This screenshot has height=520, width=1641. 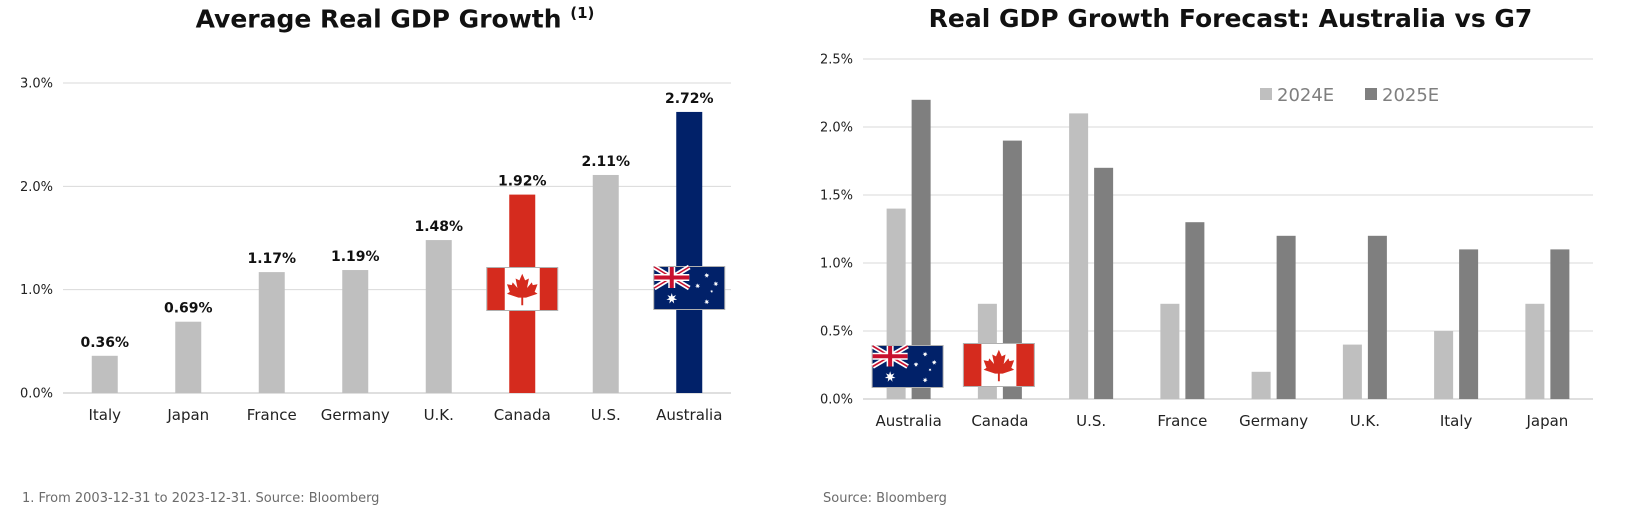 What do you see at coordinates (438, 316) in the screenshot?
I see `bar-uk` at bounding box center [438, 316].